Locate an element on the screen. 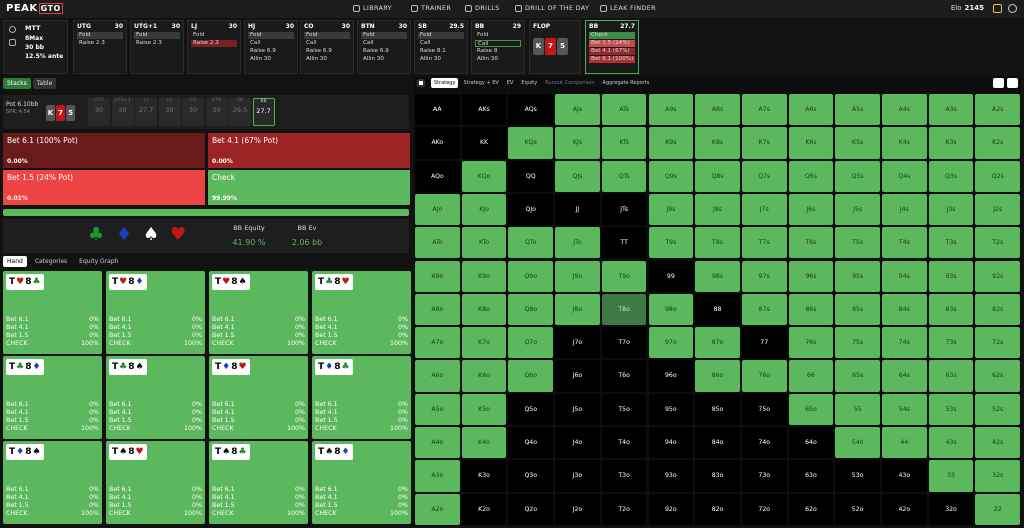 This screenshot has height=528, width=1024. range-cell-64o: 64o is located at coordinates (811, 443).